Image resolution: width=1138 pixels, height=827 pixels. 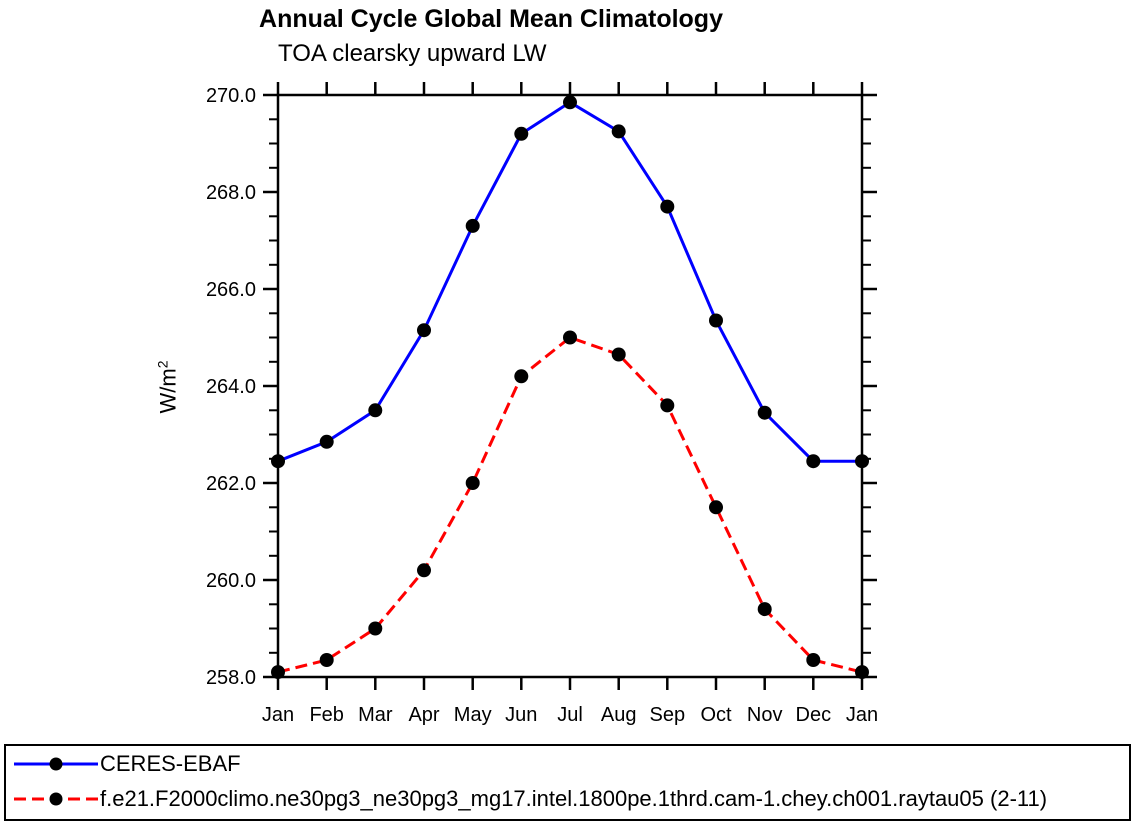 What do you see at coordinates (231, 484) in the screenshot?
I see `y-tick-label: 262.0` at bounding box center [231, 484].